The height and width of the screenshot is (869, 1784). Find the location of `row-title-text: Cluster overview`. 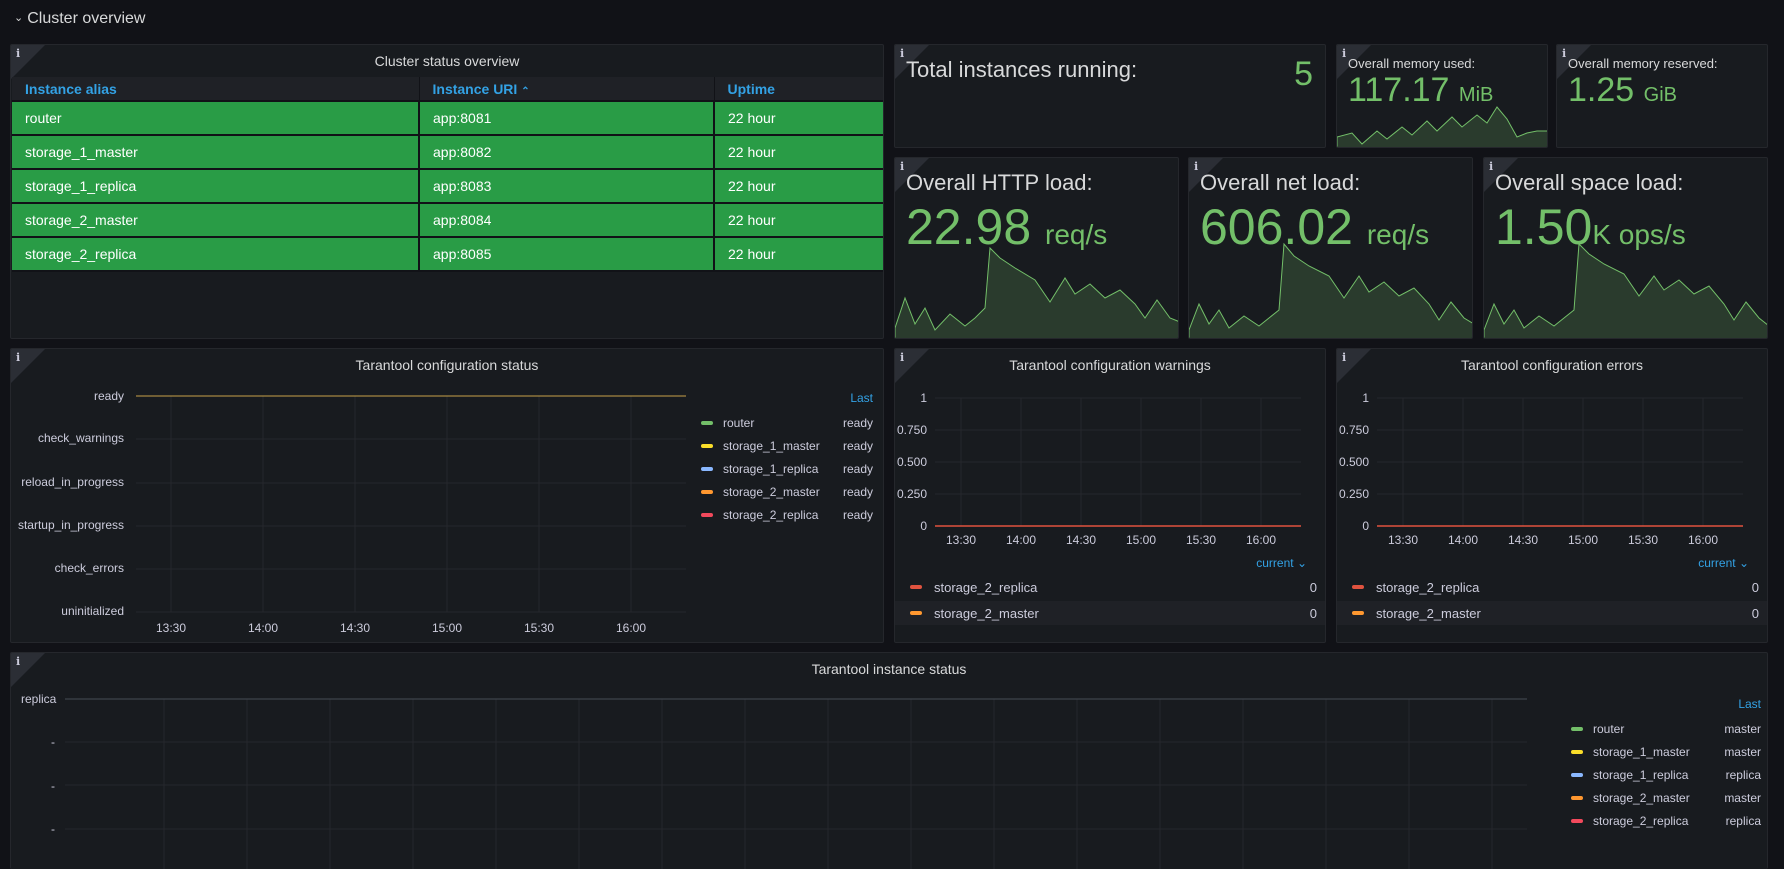

row-title-text: Cluster overview is located at coordinates (86, 18).